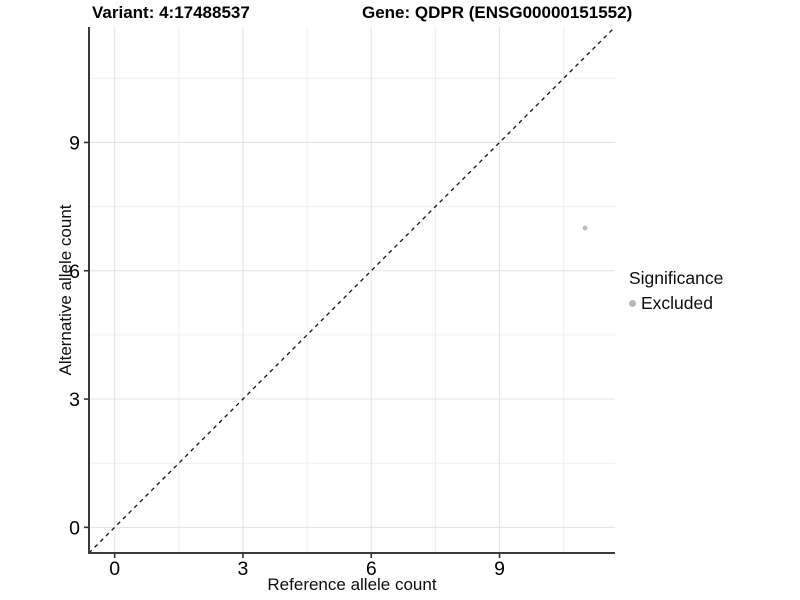 The width and height of the screenshot is (800, 600). I want to click on x-tick-label: 9, so click(499, 569).